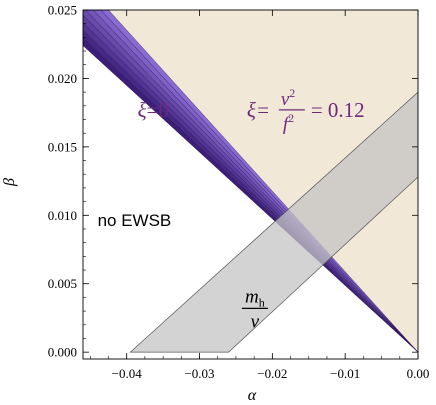 Image resolution: width=436 pixels, height=405 pixels. Describe the element at coordinates (255, 321) in the screenshot. I see `annotation-mh-denominator: v` at that location.